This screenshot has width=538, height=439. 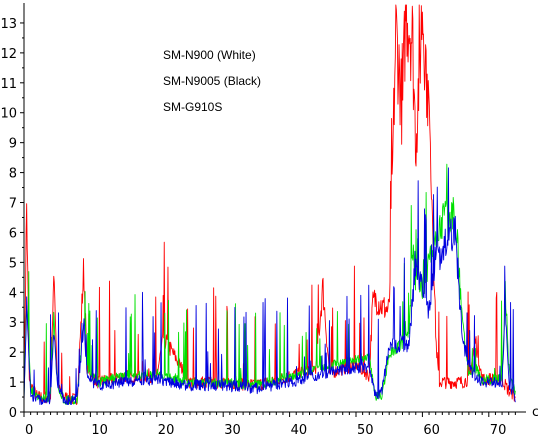 What do you see at coordinates (498, 430) in the screenshot?
I see `x-tick-label-7: 70` at bounding box center [498, 430].